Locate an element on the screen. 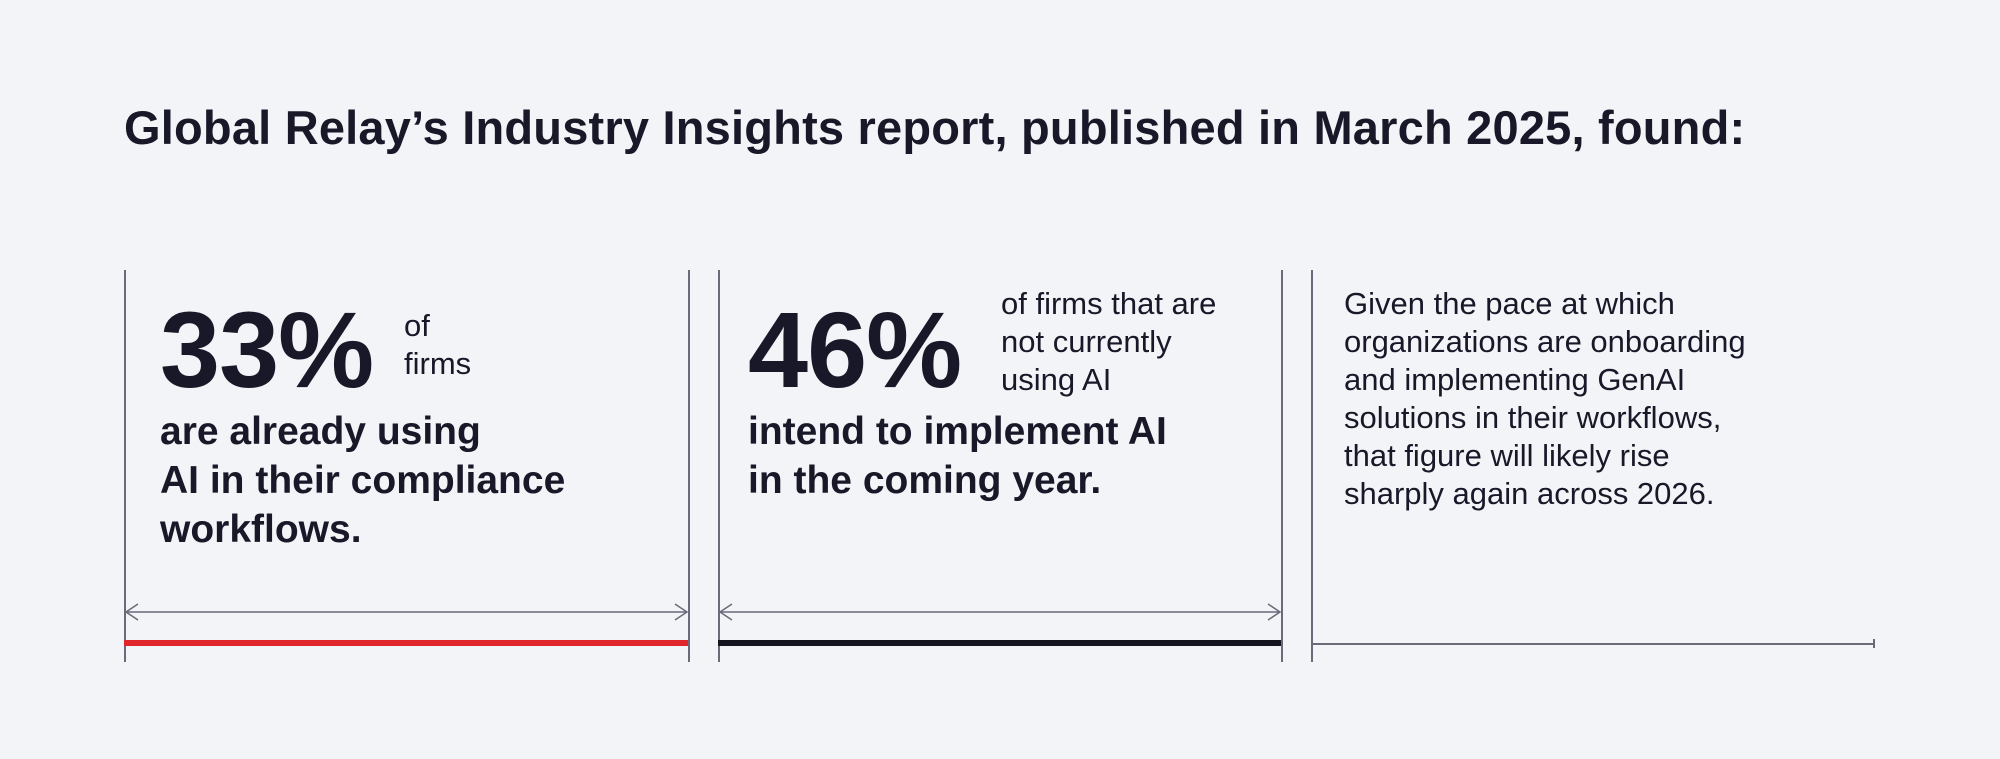 This screenshot has width=2000, height=759. stat-suffix: of firms is located at coordinates (438, 344).